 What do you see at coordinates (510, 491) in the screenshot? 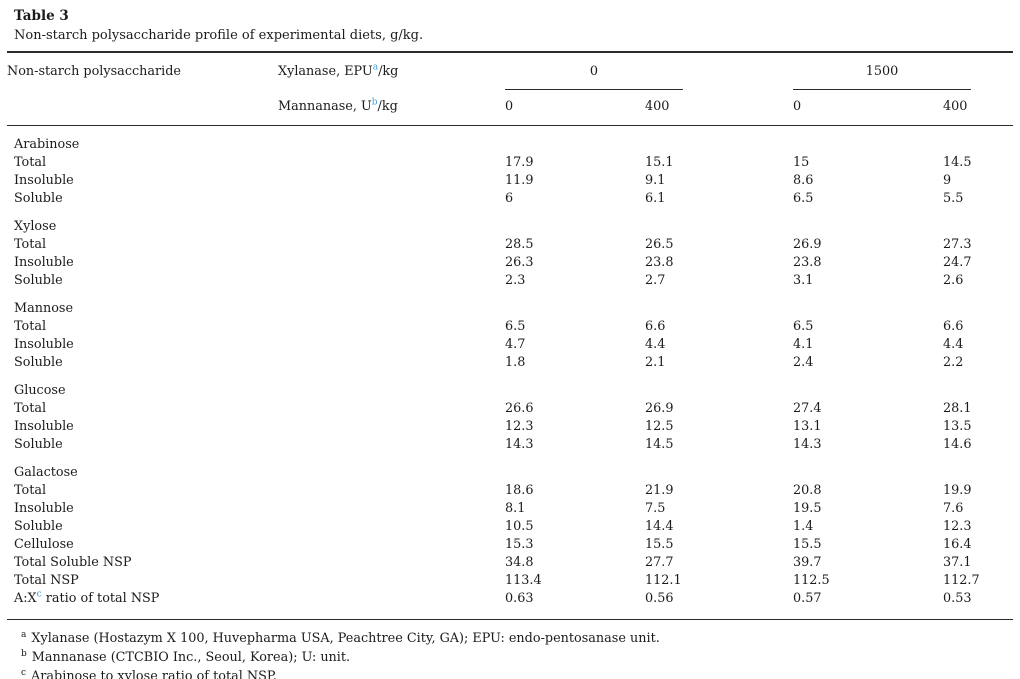
I see `table-row: Total 18.6 21.9 20.8 19.9` at bounding box center [510, 491].